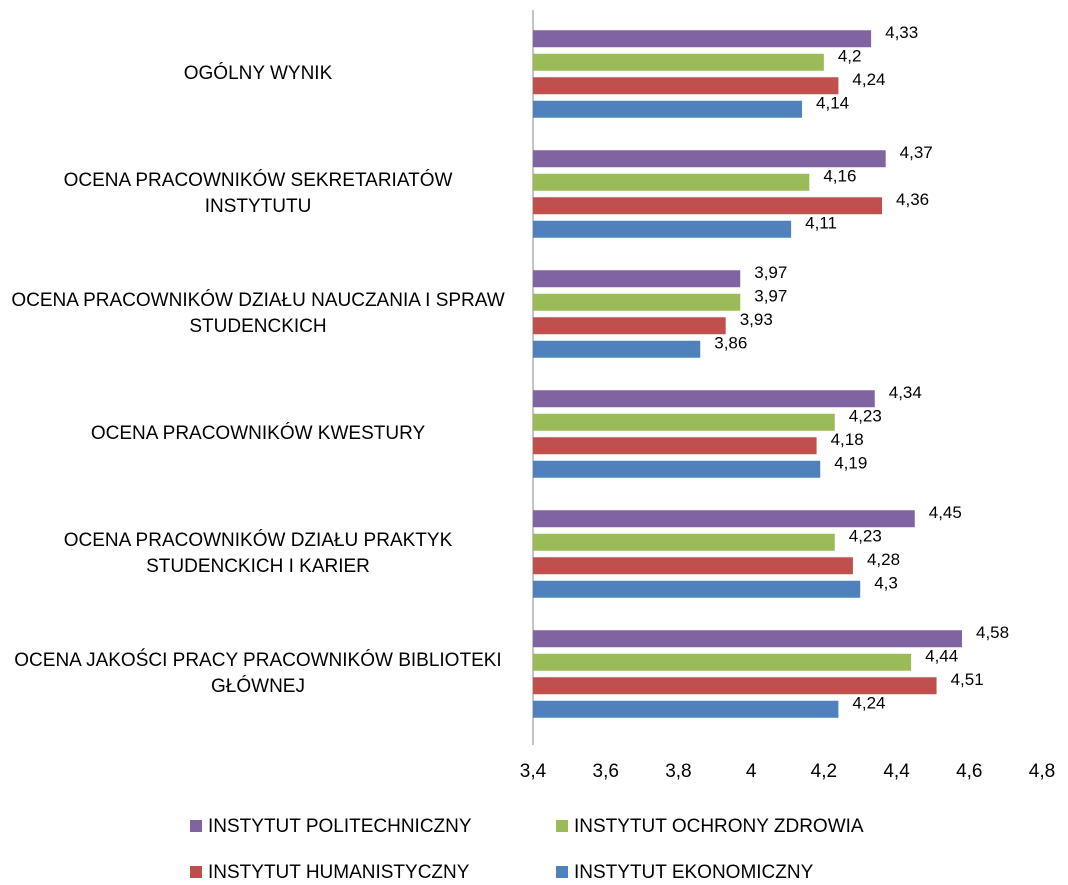 This screenshot has width=1068, height=885. I want to click on value-label: 4,28, so click(883, 559).